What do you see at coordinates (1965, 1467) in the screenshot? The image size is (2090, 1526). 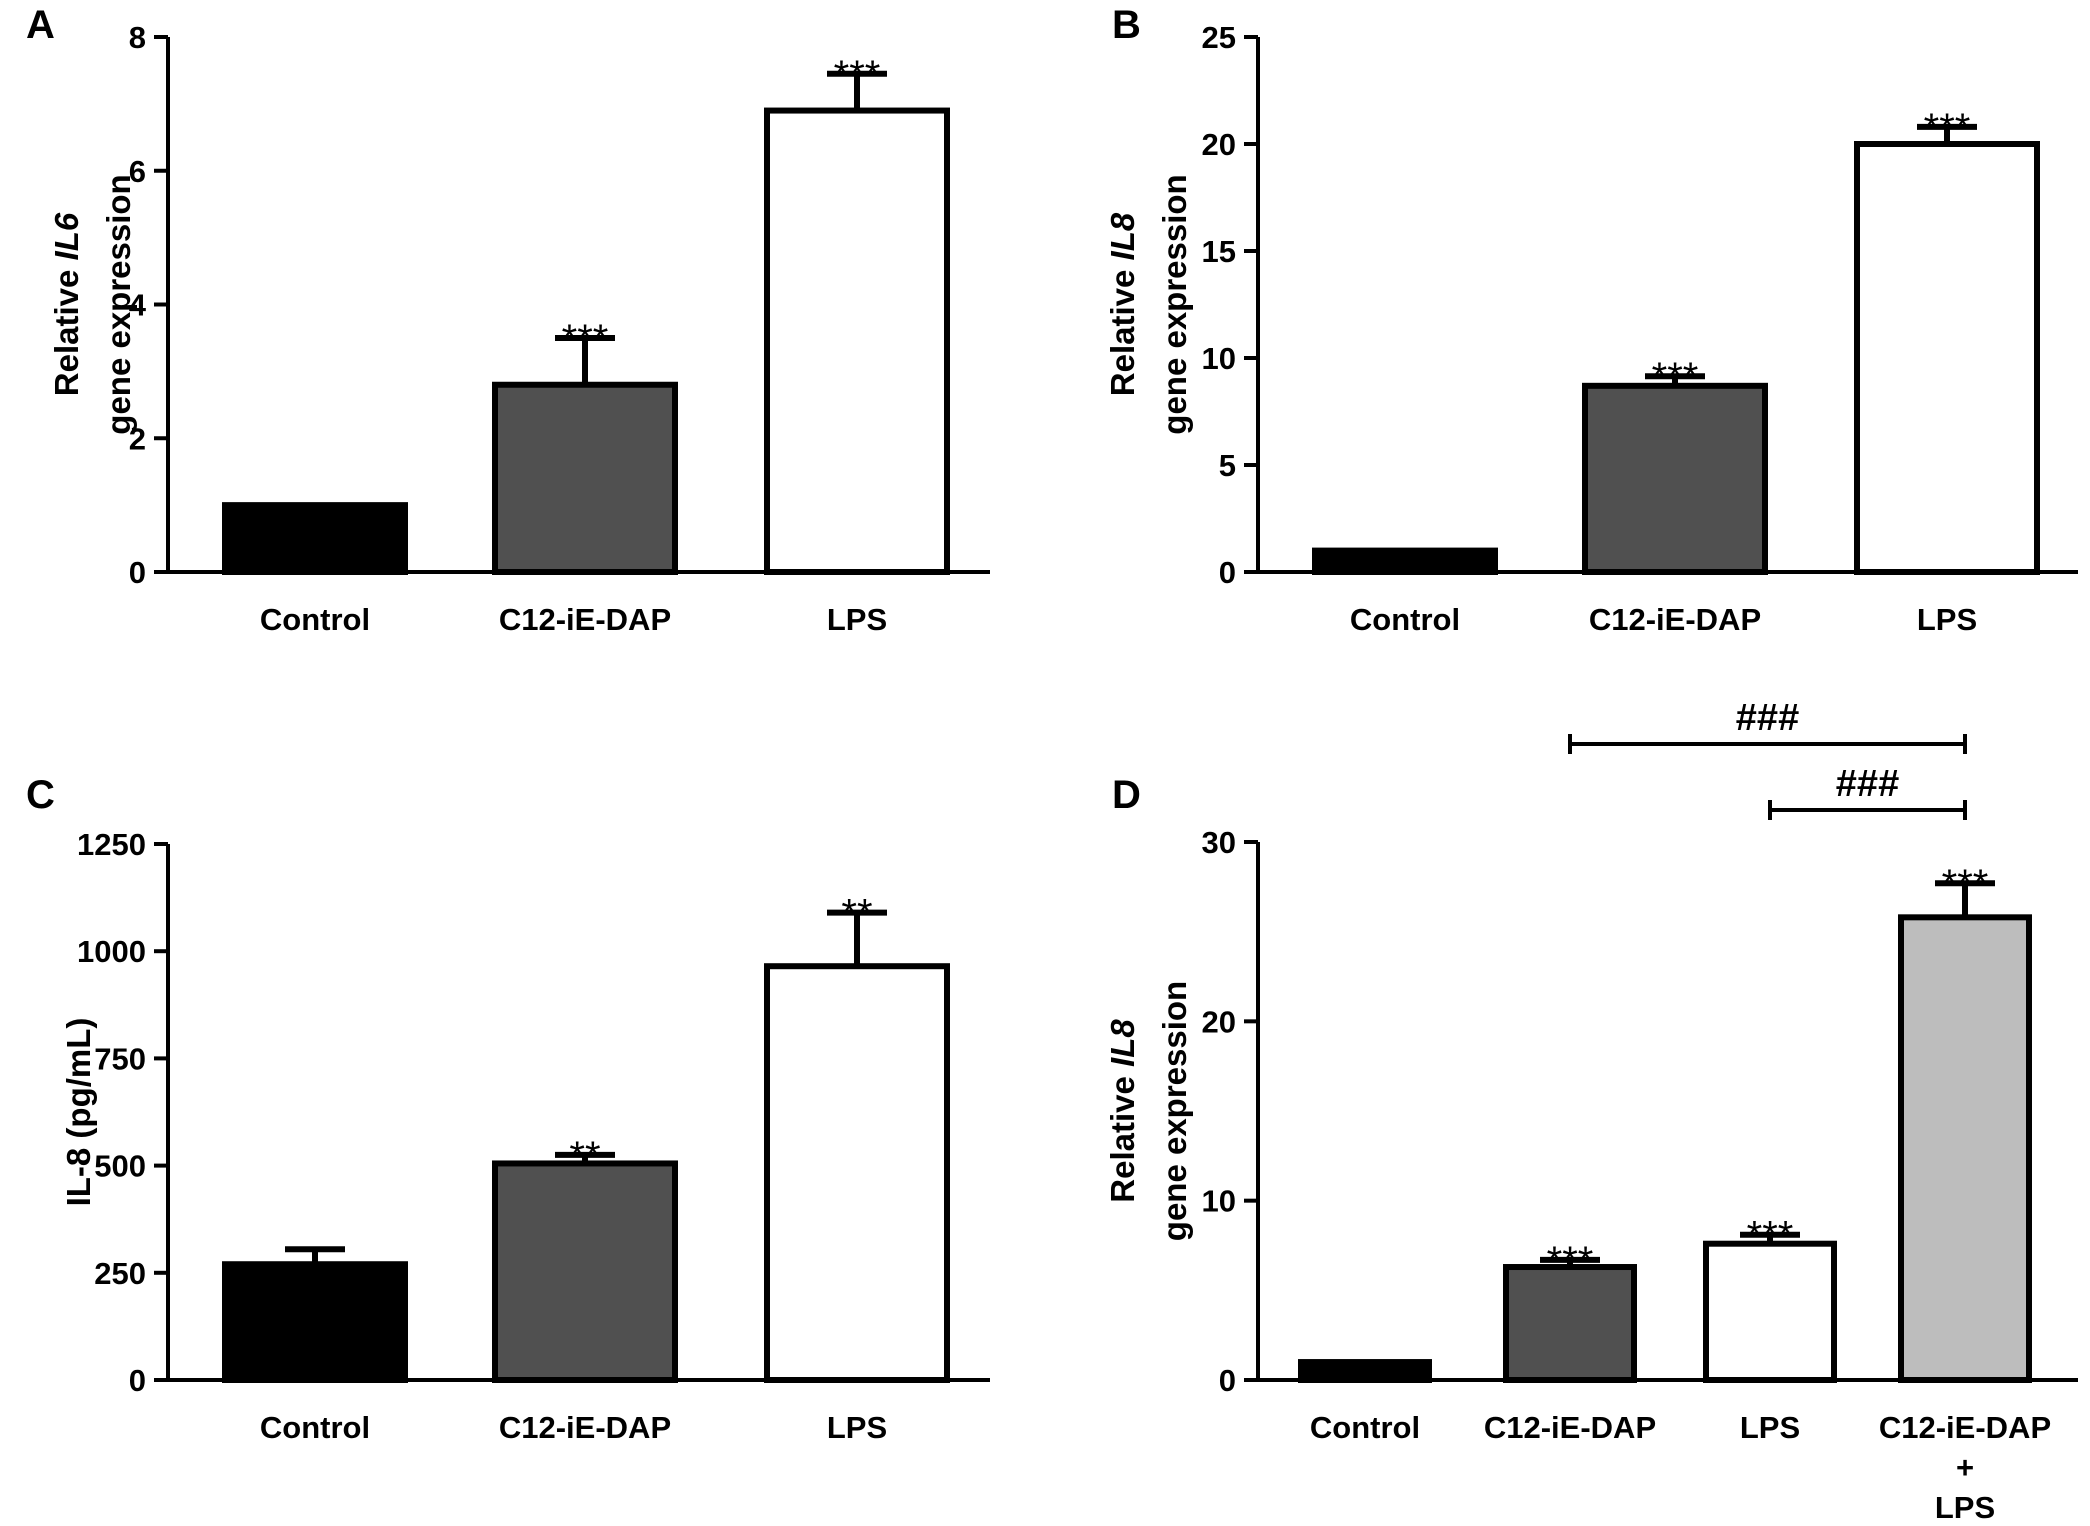 I see `x-category-label: +` at bounding box center [1965, 1467].